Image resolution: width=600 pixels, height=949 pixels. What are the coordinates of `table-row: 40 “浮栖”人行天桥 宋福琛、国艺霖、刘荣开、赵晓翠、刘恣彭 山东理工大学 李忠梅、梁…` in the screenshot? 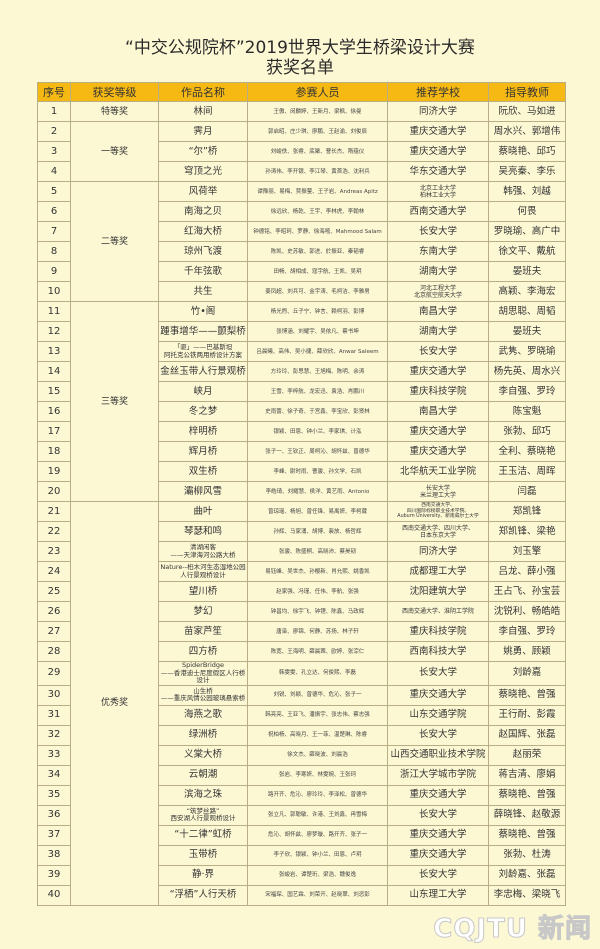 It's located at (301, 895).